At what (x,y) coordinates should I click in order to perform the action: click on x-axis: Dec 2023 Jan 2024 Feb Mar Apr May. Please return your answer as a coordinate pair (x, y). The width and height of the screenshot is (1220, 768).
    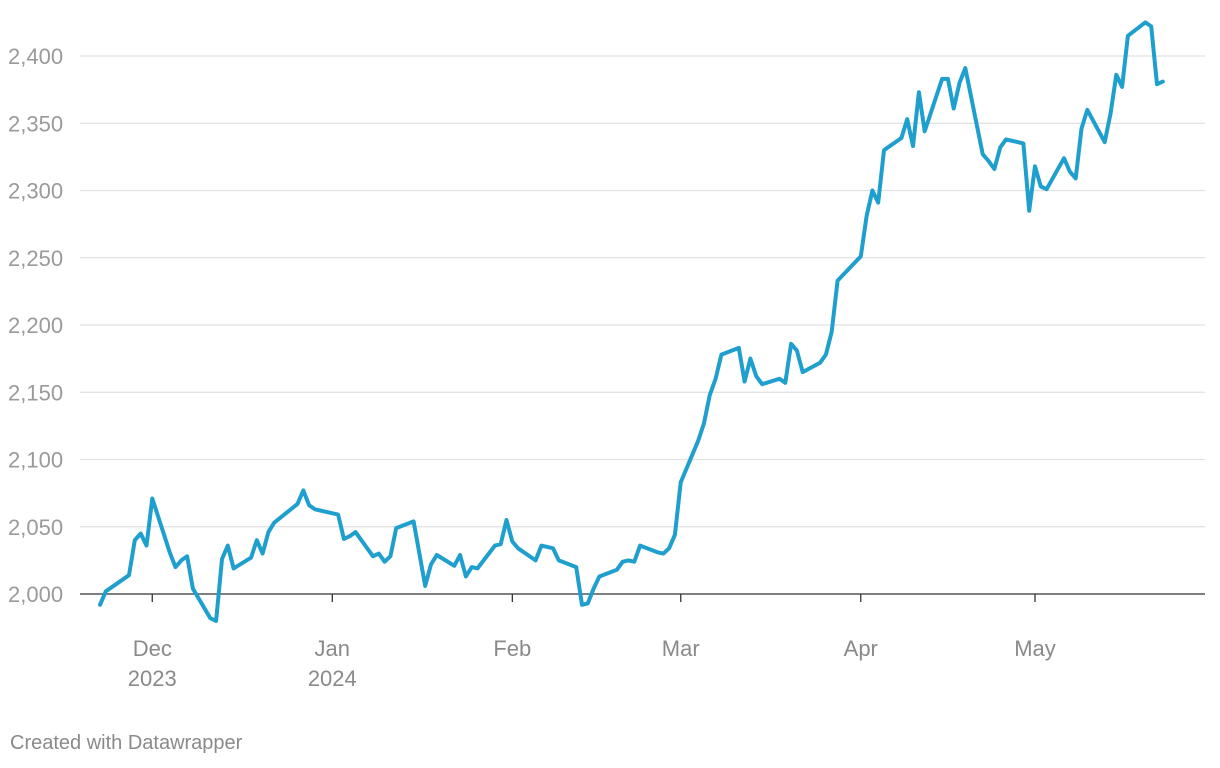
    Looking at the image, I should click on (642, 642).